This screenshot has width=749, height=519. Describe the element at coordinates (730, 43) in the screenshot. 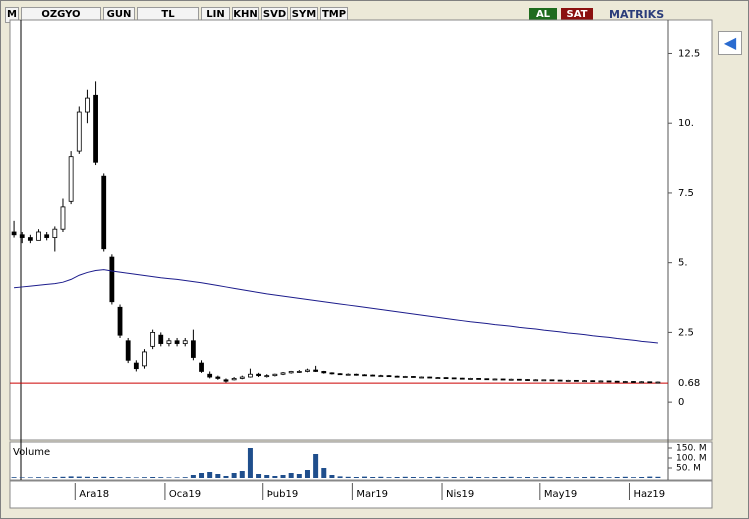

I see `collapse-button: ◀` at that location.